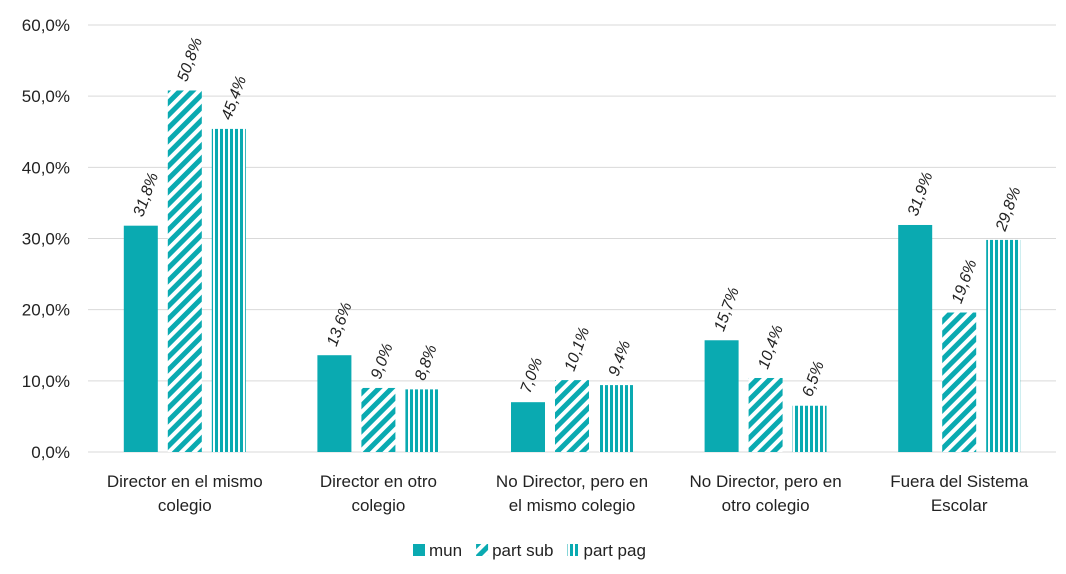  I want to click on y-tick-label: 30,0%, so click(46, 239).